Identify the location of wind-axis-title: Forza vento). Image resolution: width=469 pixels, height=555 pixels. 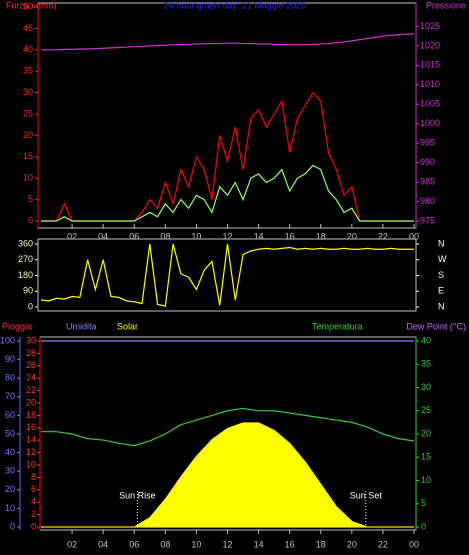
(31, 5).